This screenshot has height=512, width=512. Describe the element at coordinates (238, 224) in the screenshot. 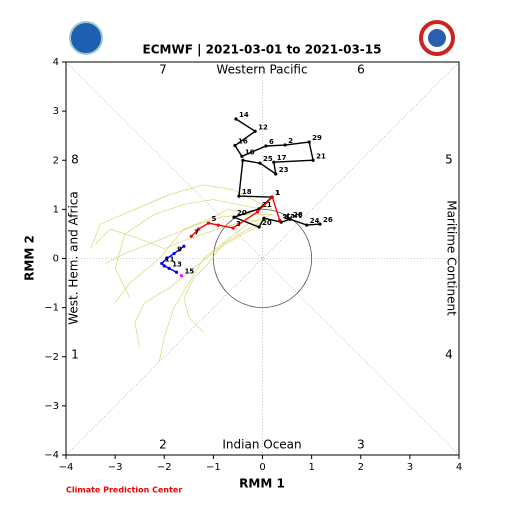

I see `day-label: 3` at that location.